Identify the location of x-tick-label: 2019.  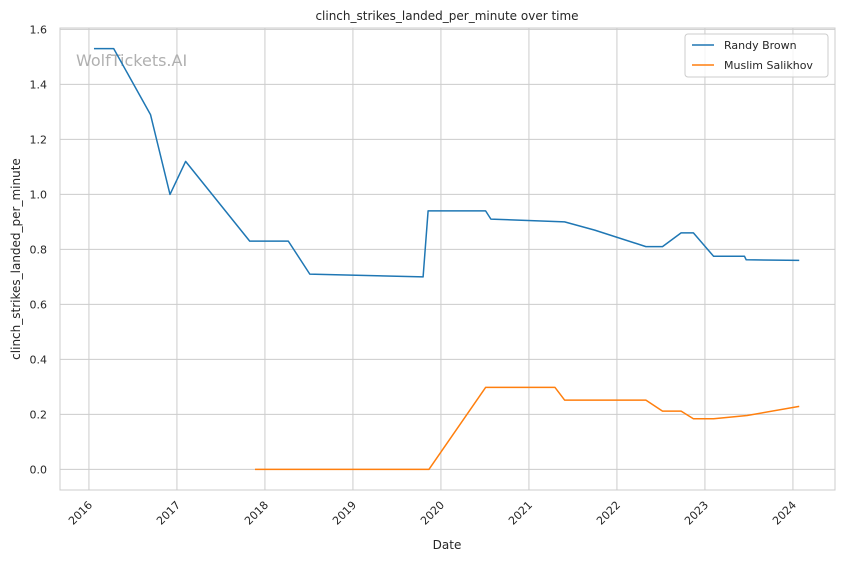
(344, 513).